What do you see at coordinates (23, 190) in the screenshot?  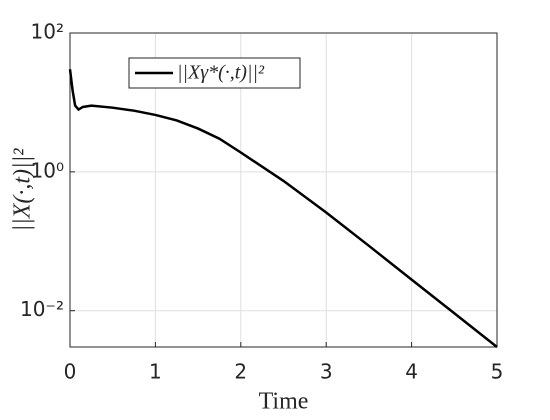 I see `y-axis-label: ||X(·,t)||²` at bounding box center [23, 190].